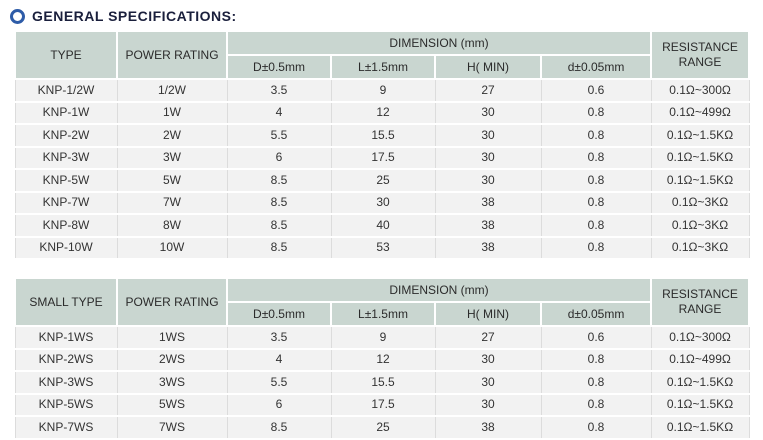  What do you see at coordinates (172, 55) in the screenshot?
I see `col-header-power-rating: POWER RATING` at bounding box center [172, 55].